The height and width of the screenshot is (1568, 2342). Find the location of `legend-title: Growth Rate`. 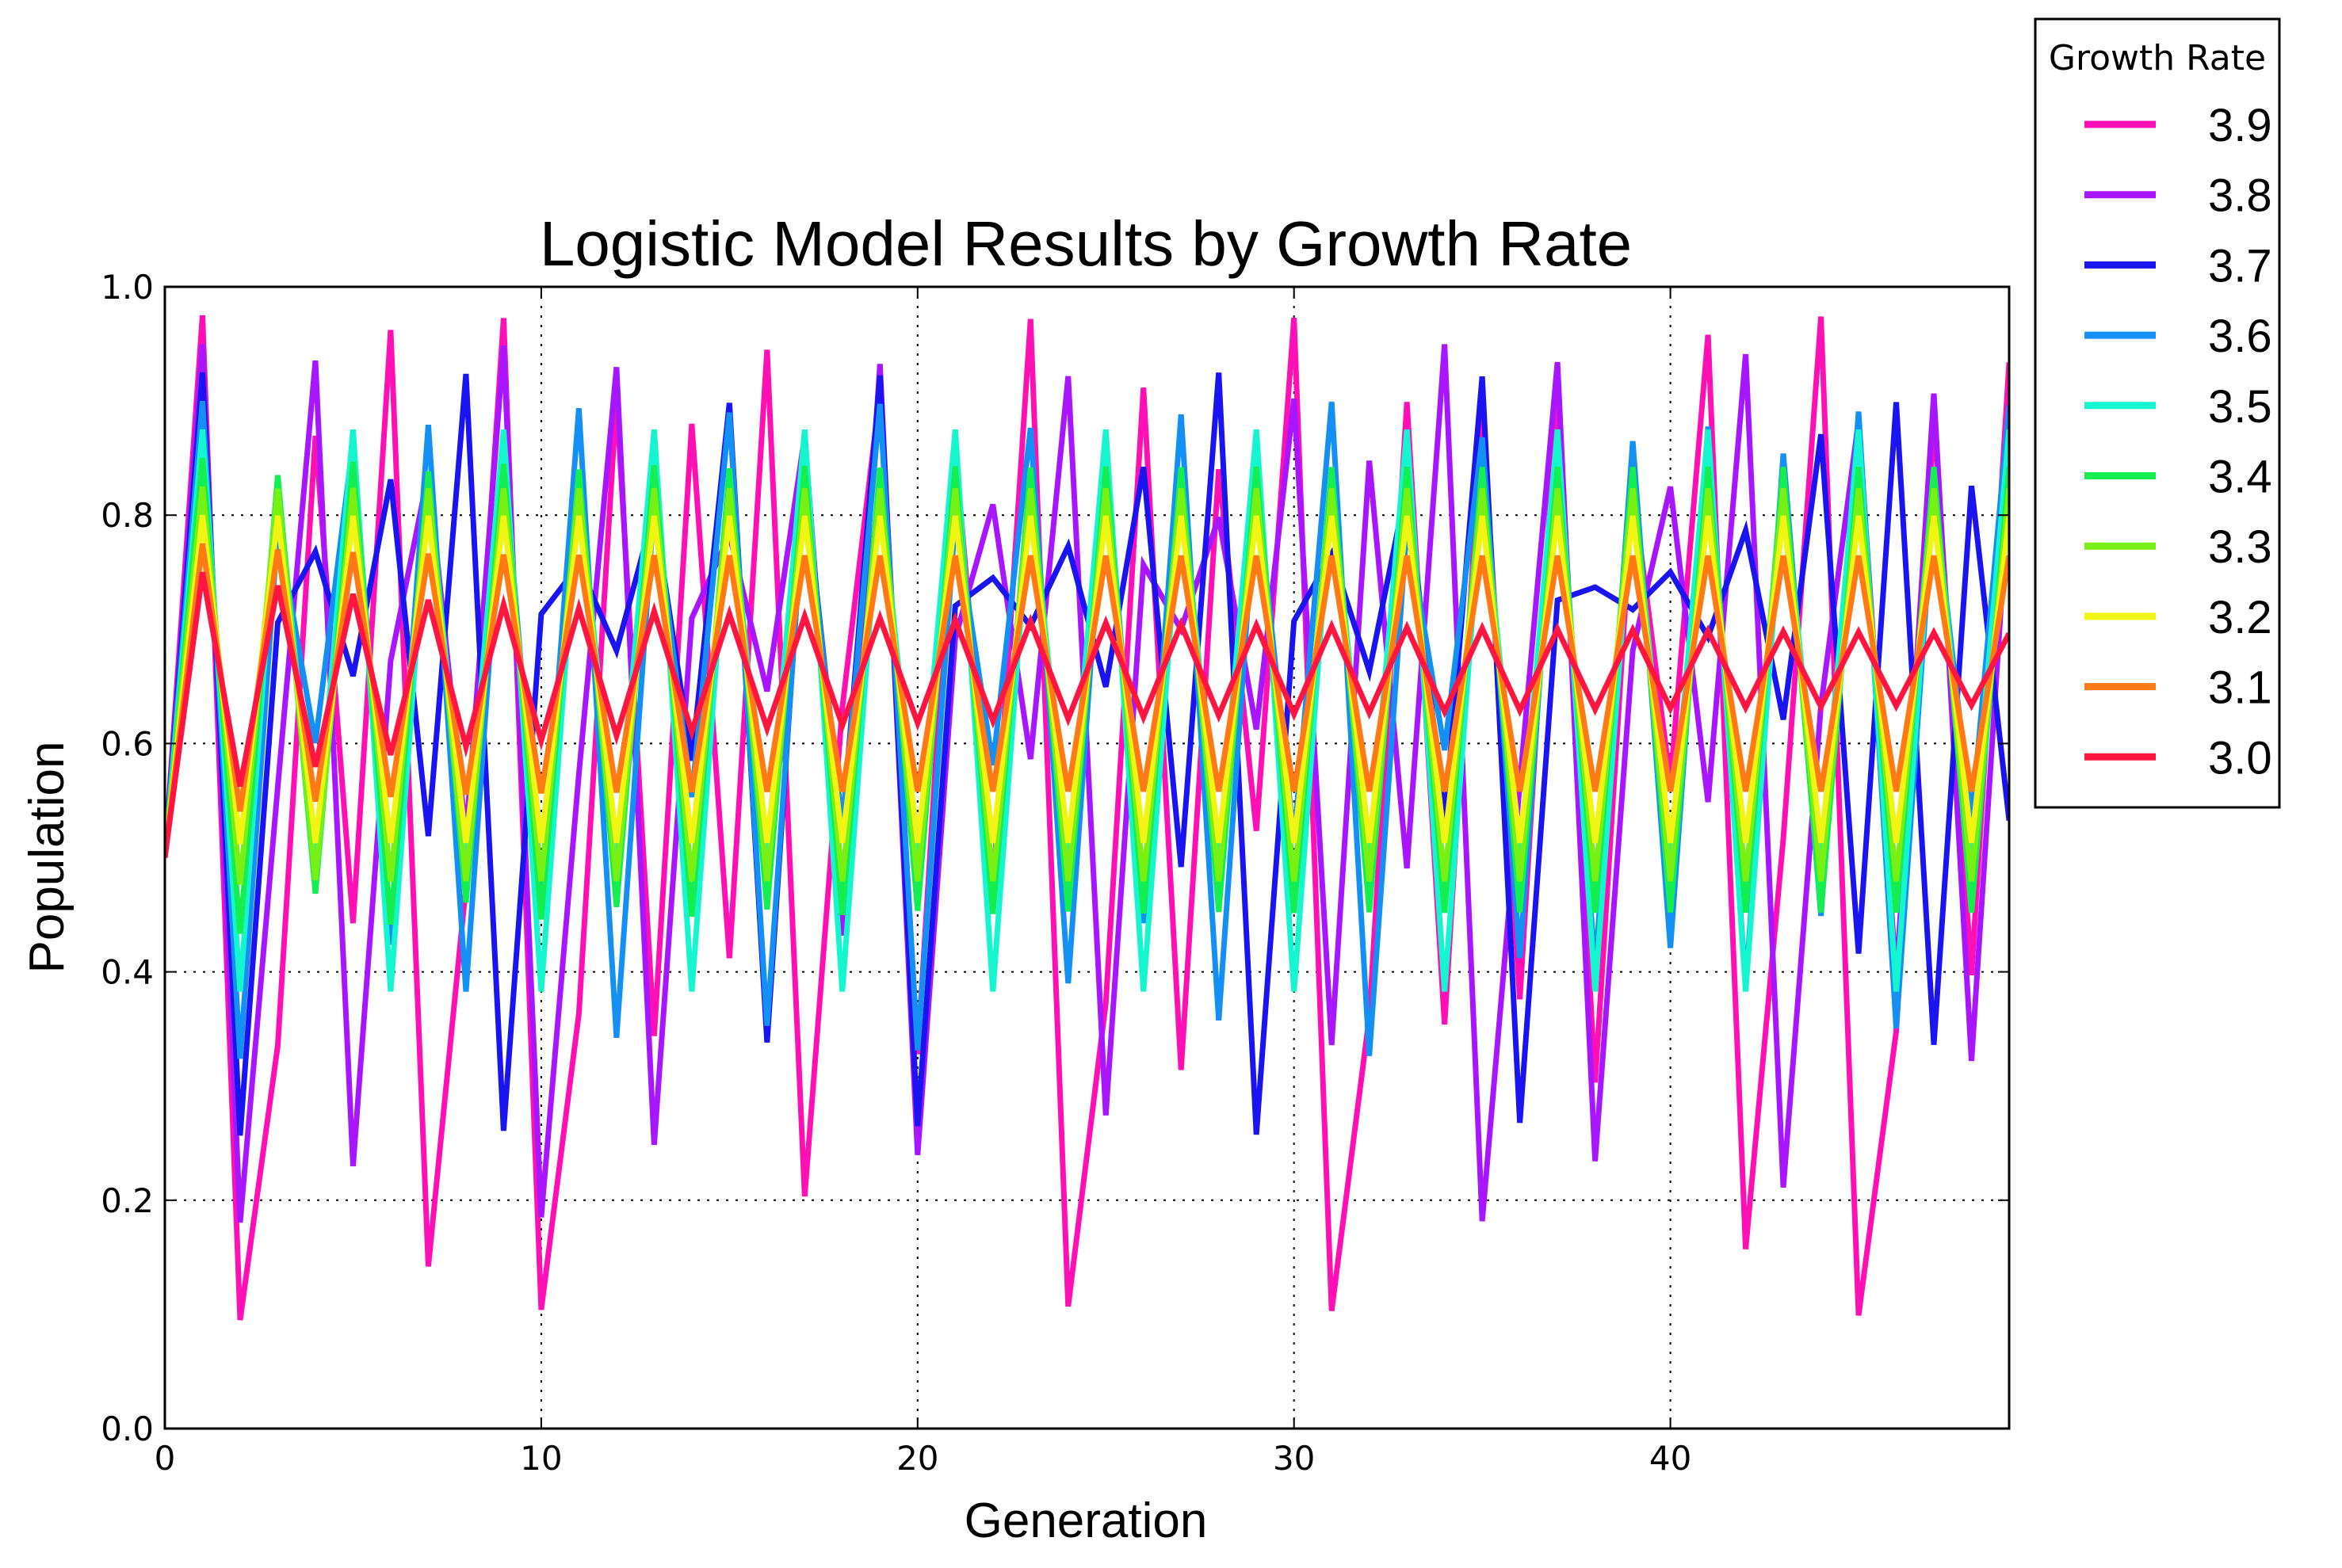

legend-title: Growth Rate is located at coordinates (2158, 58).